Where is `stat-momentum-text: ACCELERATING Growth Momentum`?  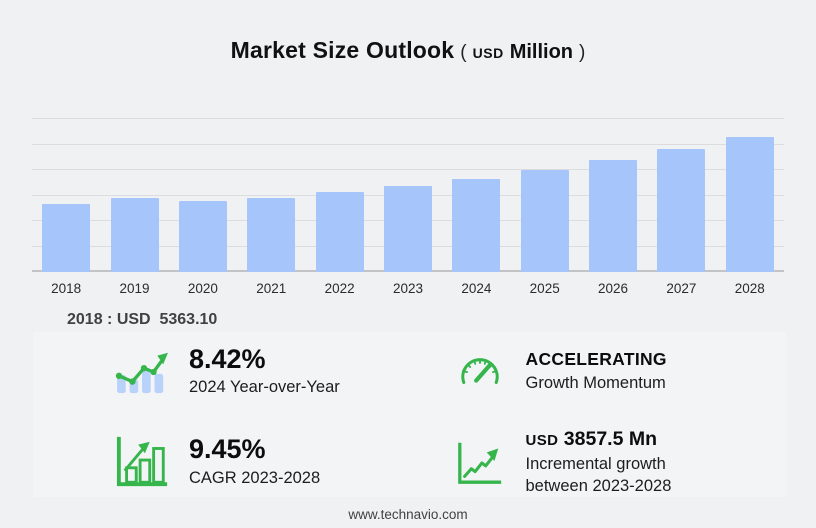
stat-momentum-text: ACCELERATING Growth Momentum is located at coordinates (596, 371).